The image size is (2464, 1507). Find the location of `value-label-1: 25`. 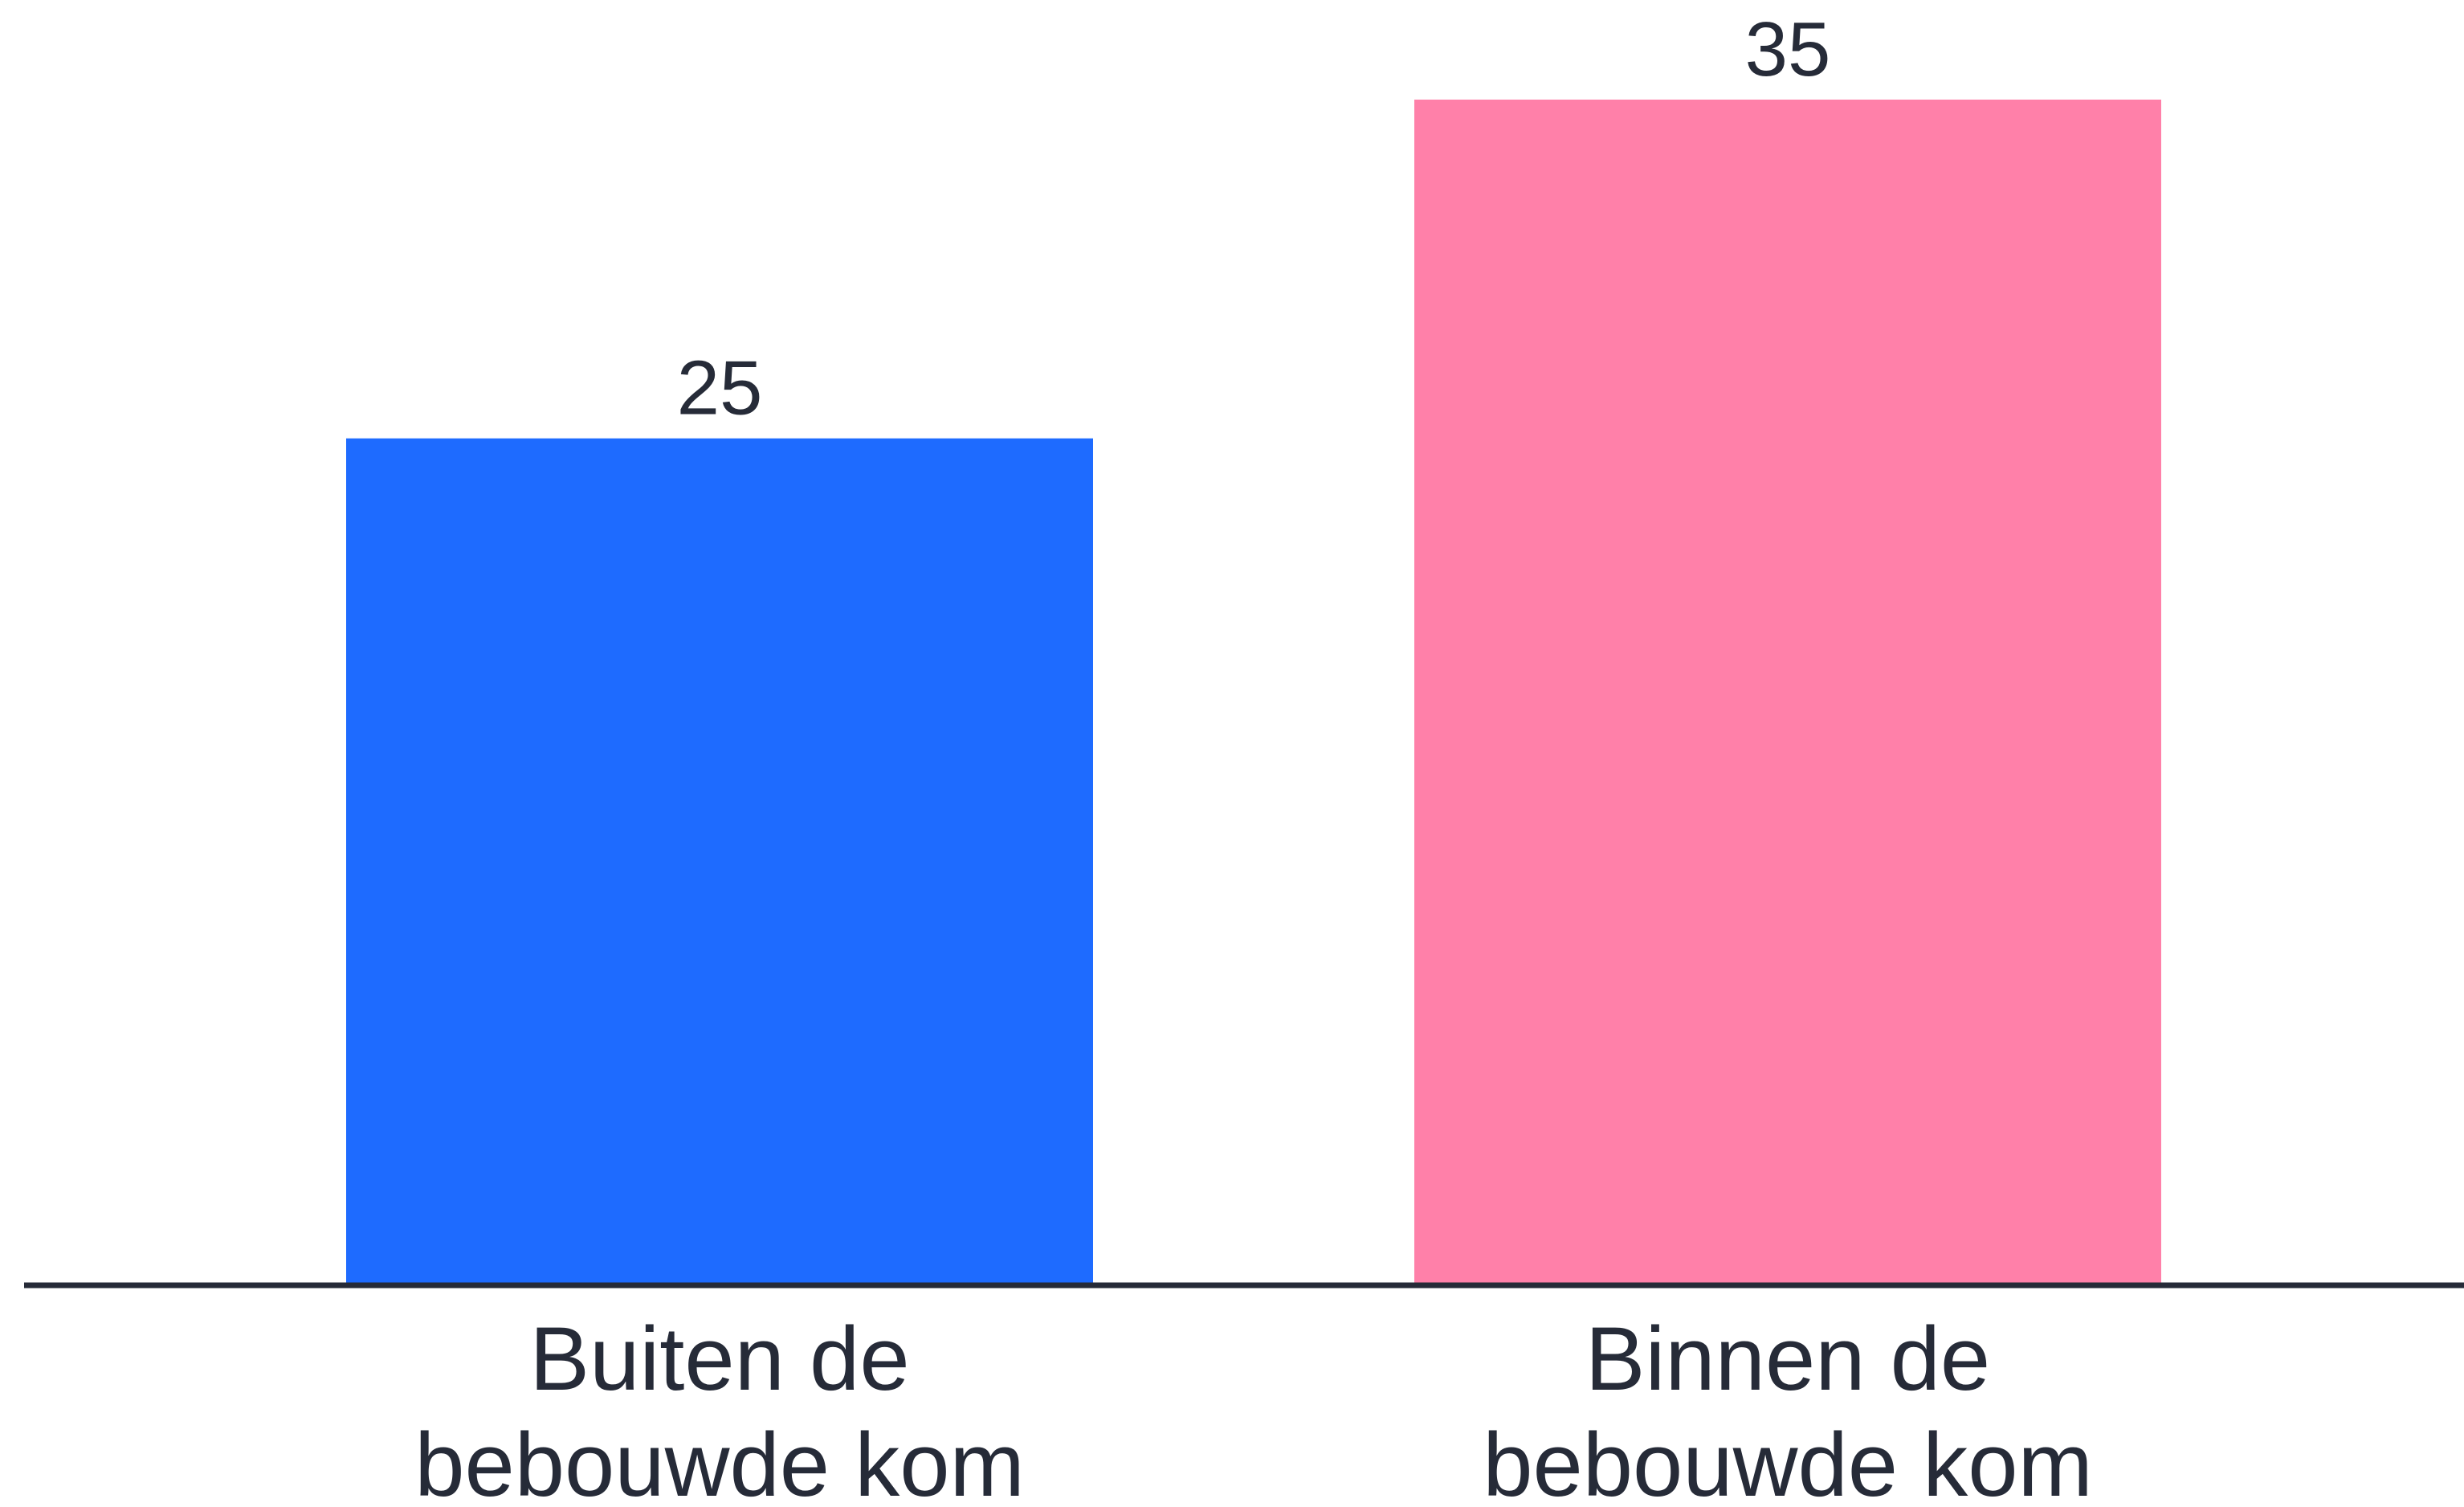

value-label-1: 25 is located at coordinates (720, 388).